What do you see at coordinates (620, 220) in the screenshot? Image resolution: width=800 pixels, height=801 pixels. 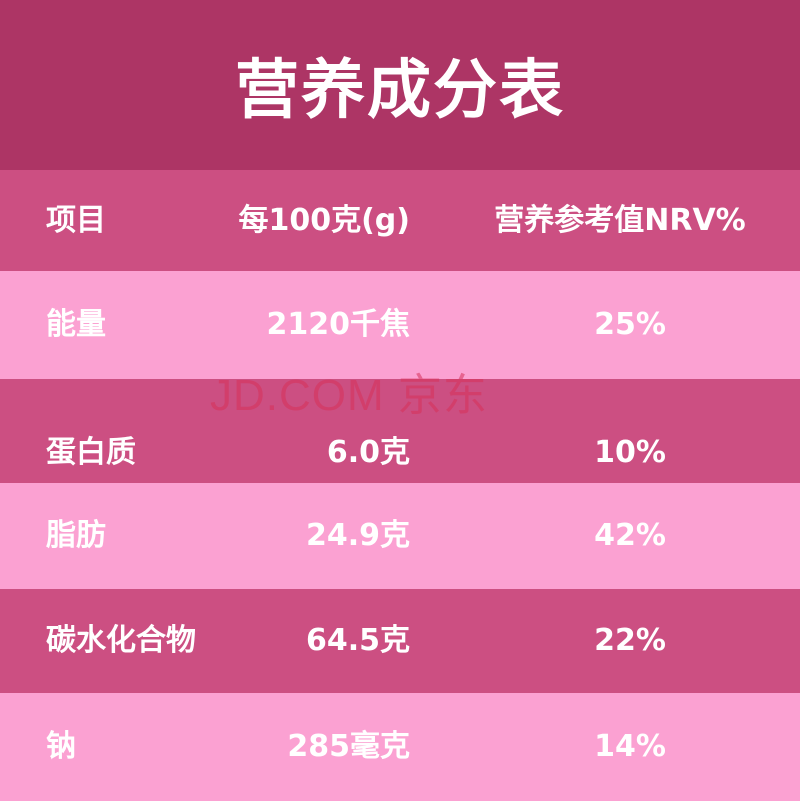 I see `header-nrv: 营养参考值NRV%` at bounding box center [620, 220].